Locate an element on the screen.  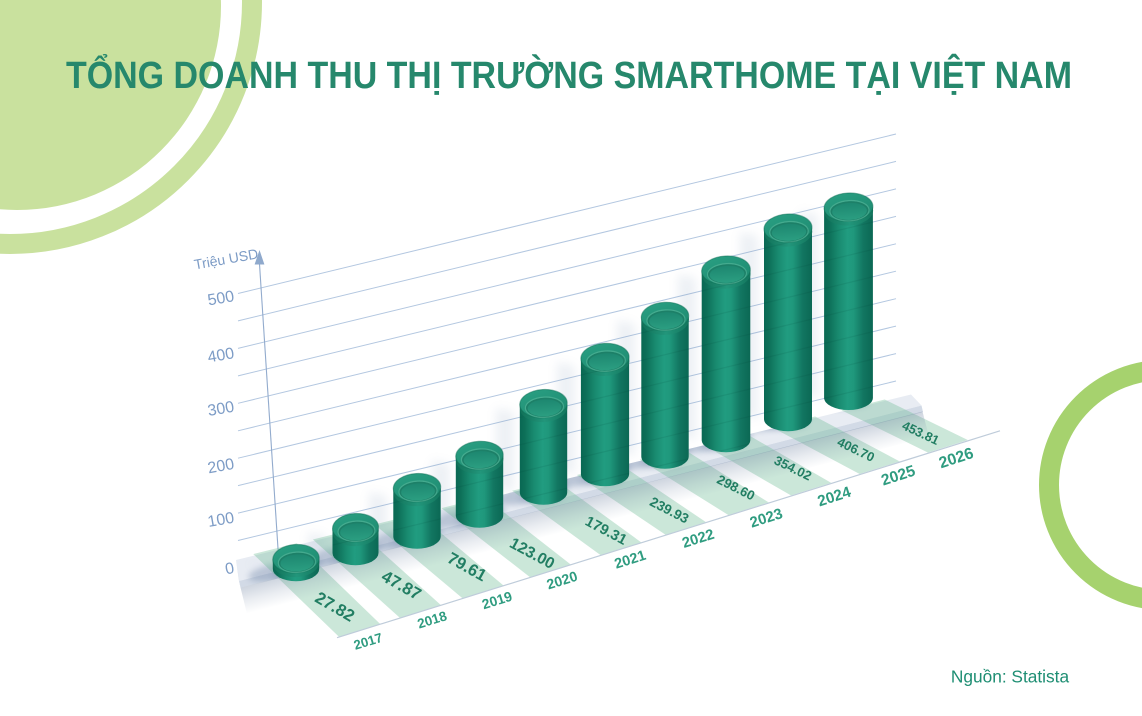
svg-text: 100 is located at coordinates (220, 520).